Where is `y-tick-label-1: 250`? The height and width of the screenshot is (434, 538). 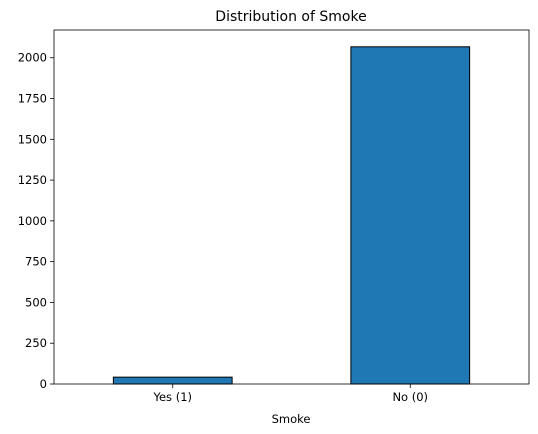 y-tick-label-1: 250 is located at coordinates (36, 343).